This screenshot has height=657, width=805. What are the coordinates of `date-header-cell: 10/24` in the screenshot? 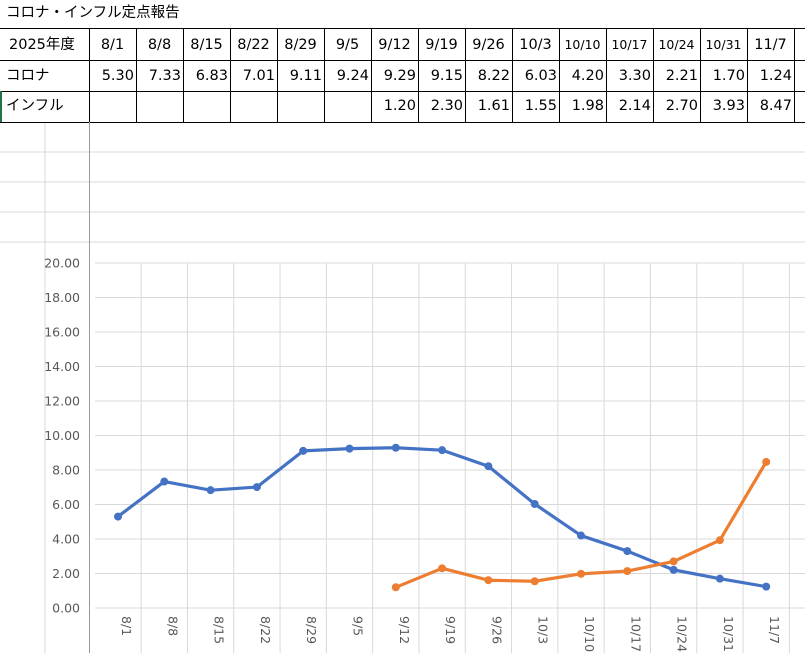 It's located at (676, 44).